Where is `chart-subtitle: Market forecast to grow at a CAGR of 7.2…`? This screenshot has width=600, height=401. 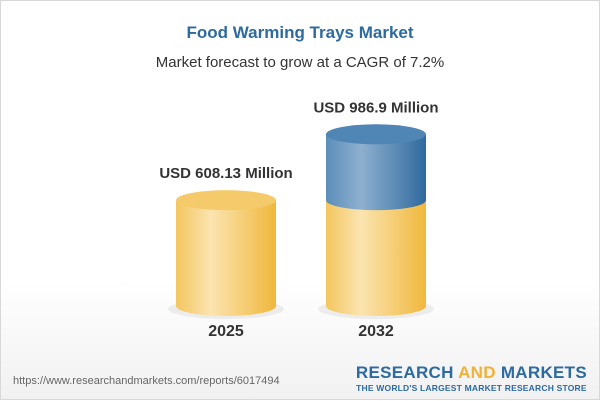
chart-subtitle: Market forecast to grow at a CAGR of 7.2… is located at coordinates (300, 62).